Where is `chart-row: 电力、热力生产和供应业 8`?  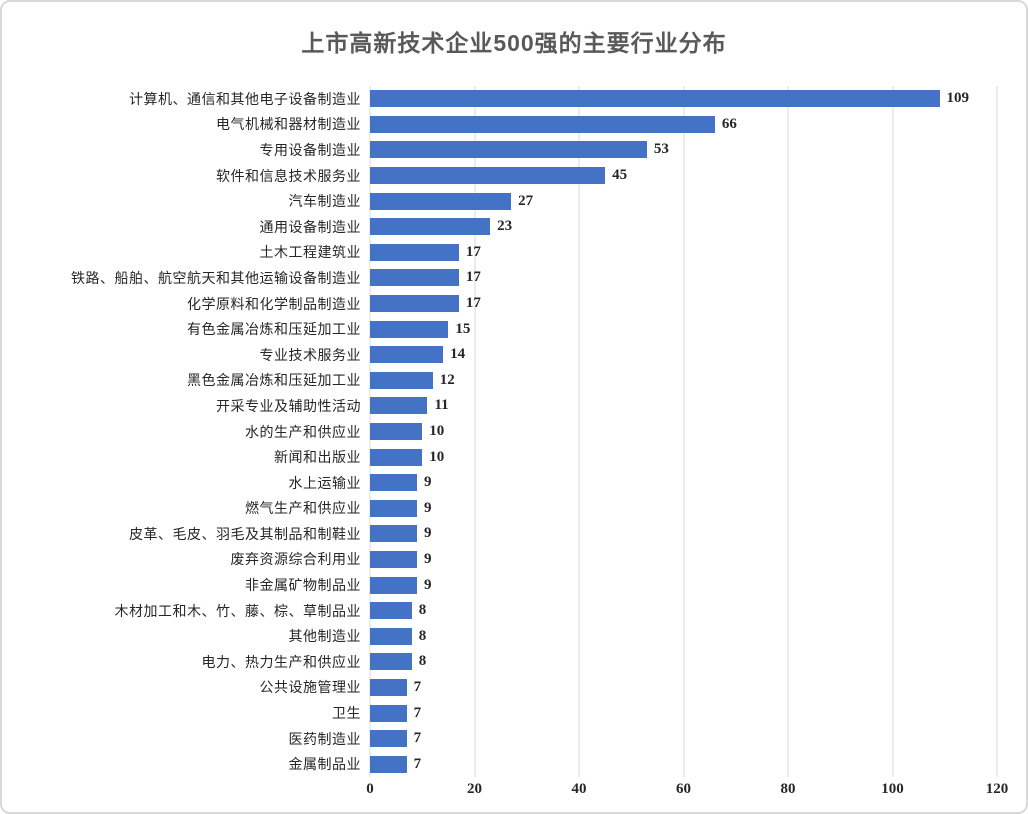 chart-row: 电力、热力生产和供应业 8 is located at coordinates (499, 662).